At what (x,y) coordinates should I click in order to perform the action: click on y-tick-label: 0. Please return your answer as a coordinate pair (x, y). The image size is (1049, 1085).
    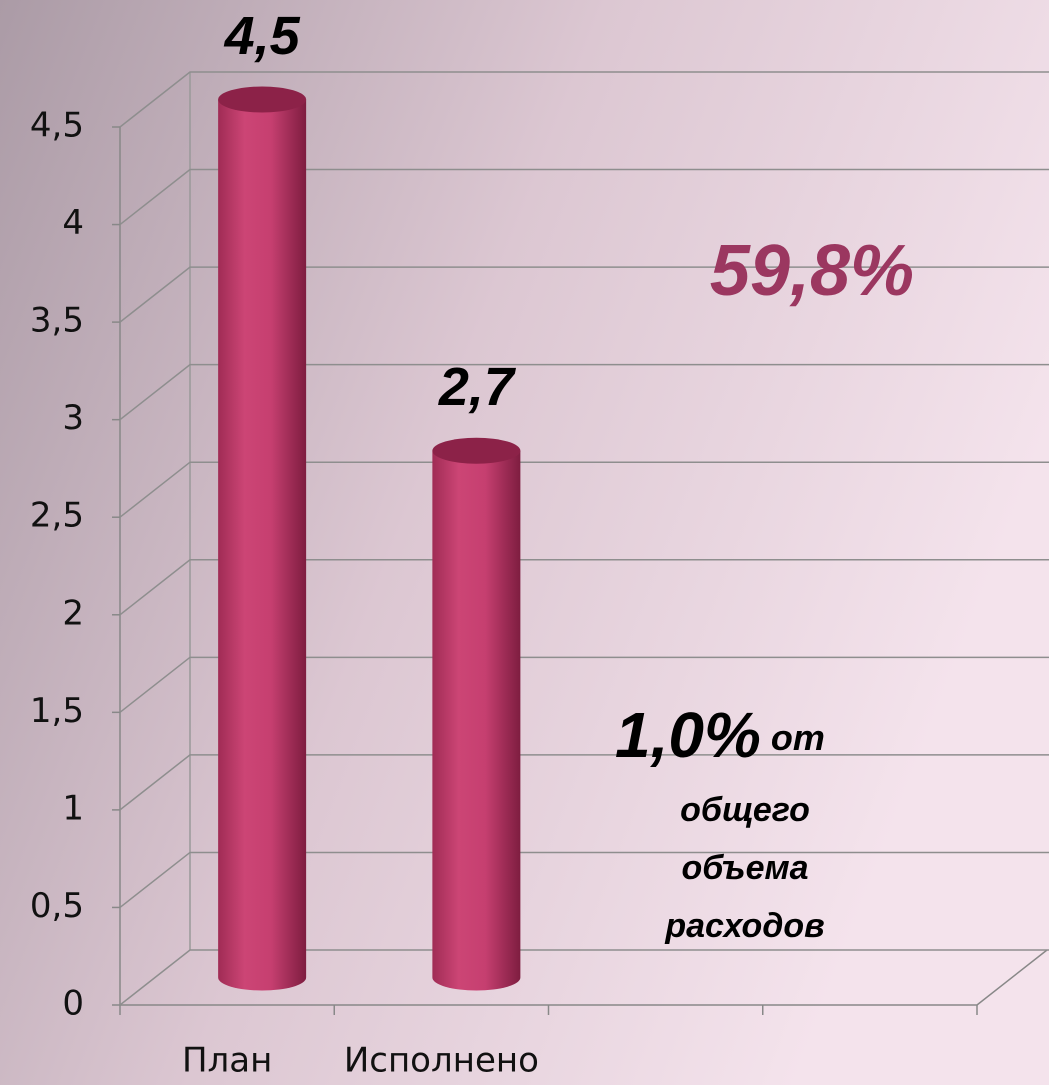
    Looking at the image, I should click on (73, 1004).